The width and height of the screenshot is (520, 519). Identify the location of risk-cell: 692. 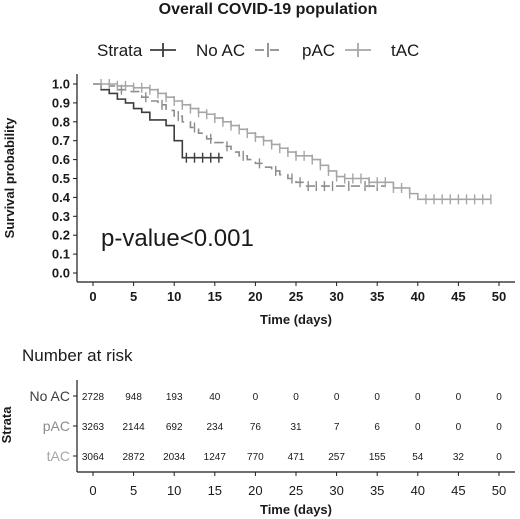
(174, 427).